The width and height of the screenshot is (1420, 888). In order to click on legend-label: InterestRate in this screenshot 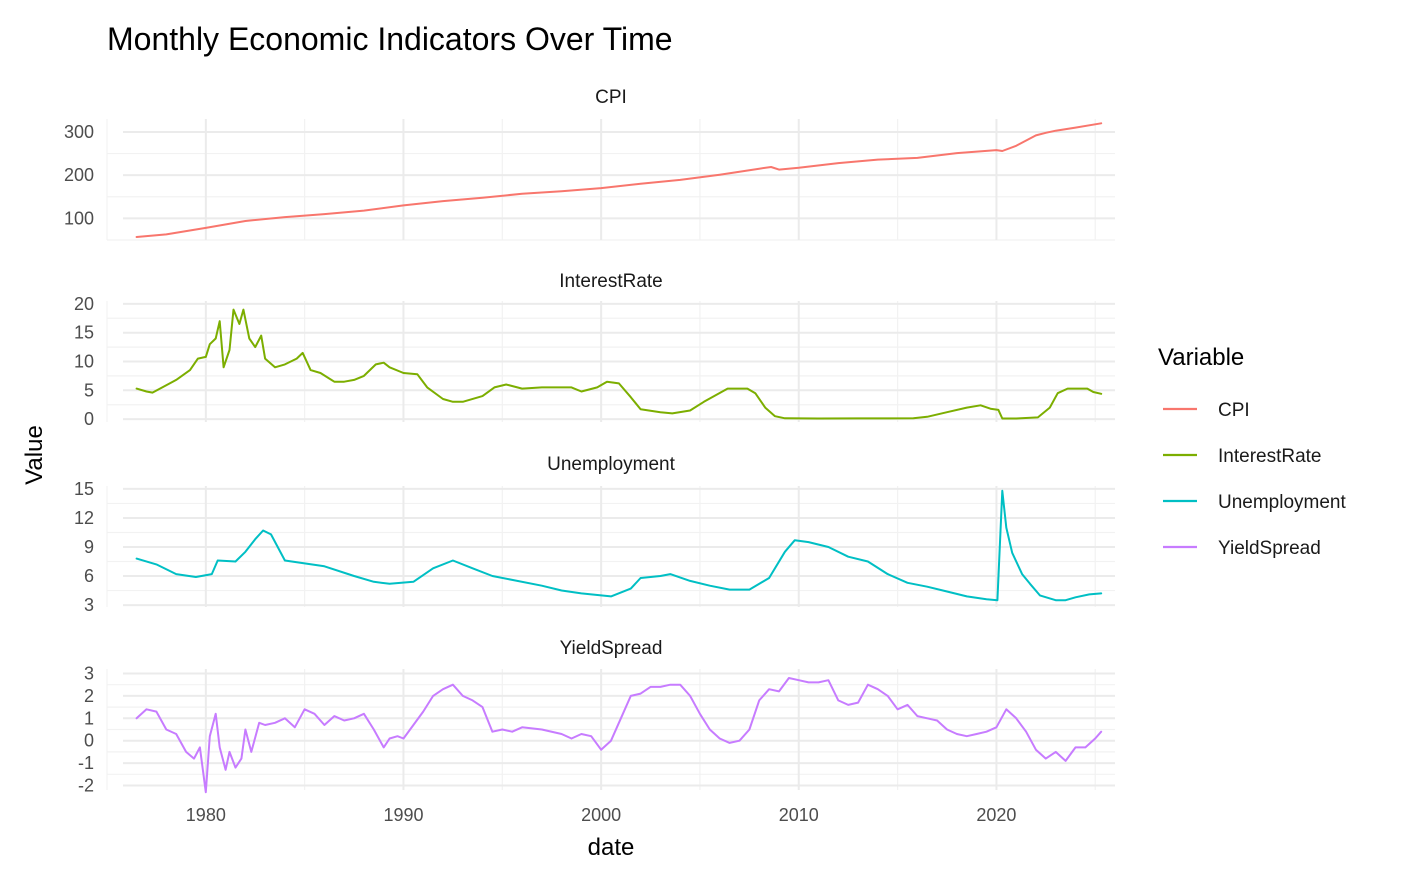, I will do `click(1270, 456)`.